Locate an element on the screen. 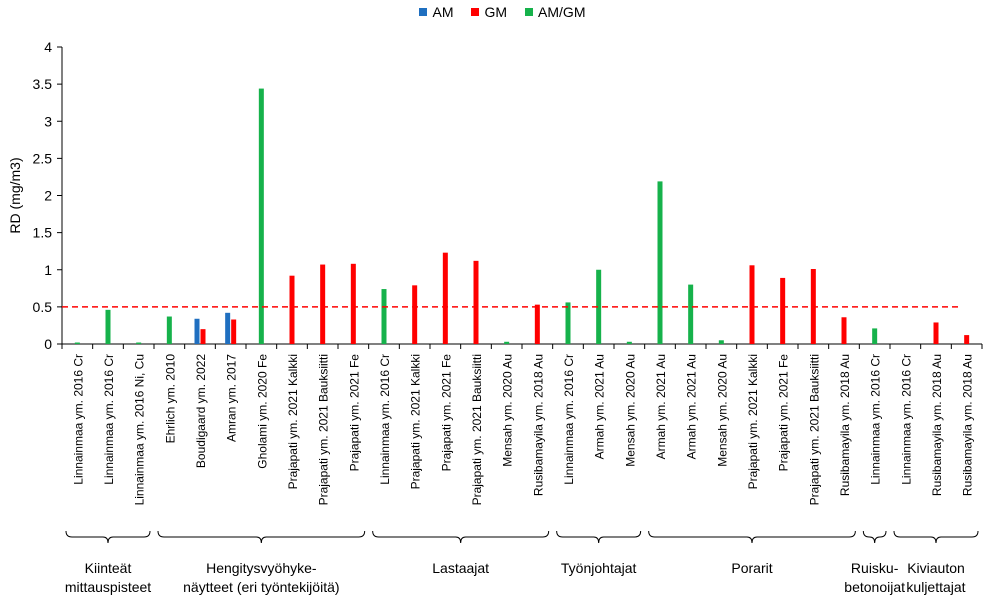 This screenshot has width=1005, height=603. group-label: betonoijat is located at coordinates (874, 587).